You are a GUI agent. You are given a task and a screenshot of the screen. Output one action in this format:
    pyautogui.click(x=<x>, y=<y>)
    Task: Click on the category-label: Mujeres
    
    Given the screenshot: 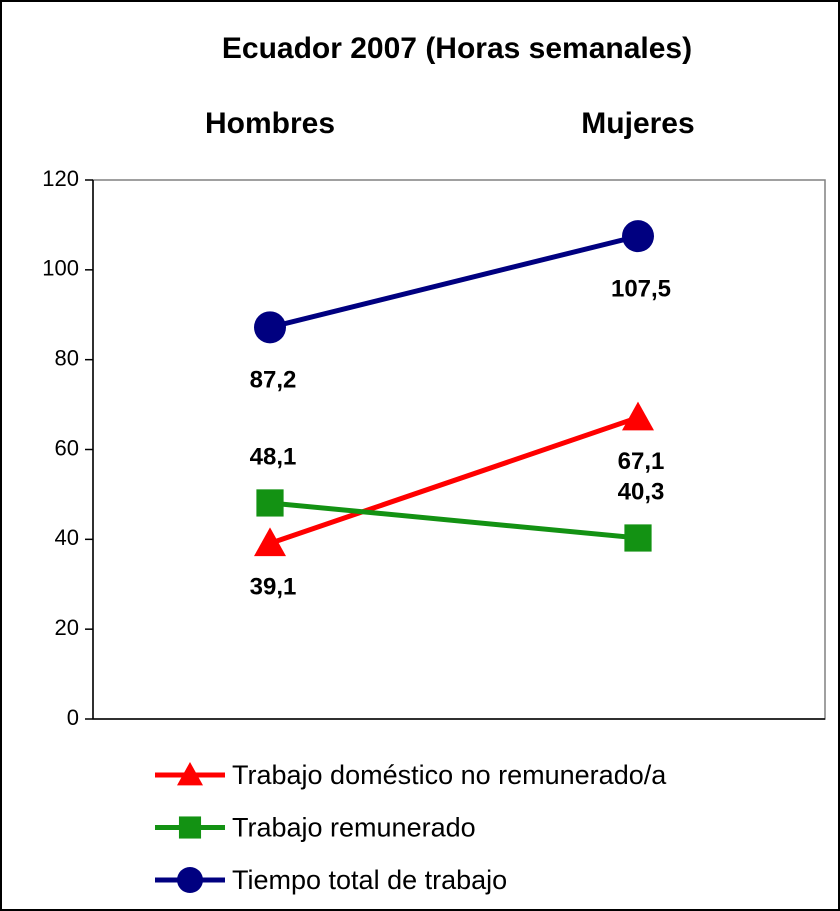 What is the action you would take?
    pyautogui.click(x=637, y=123)
    